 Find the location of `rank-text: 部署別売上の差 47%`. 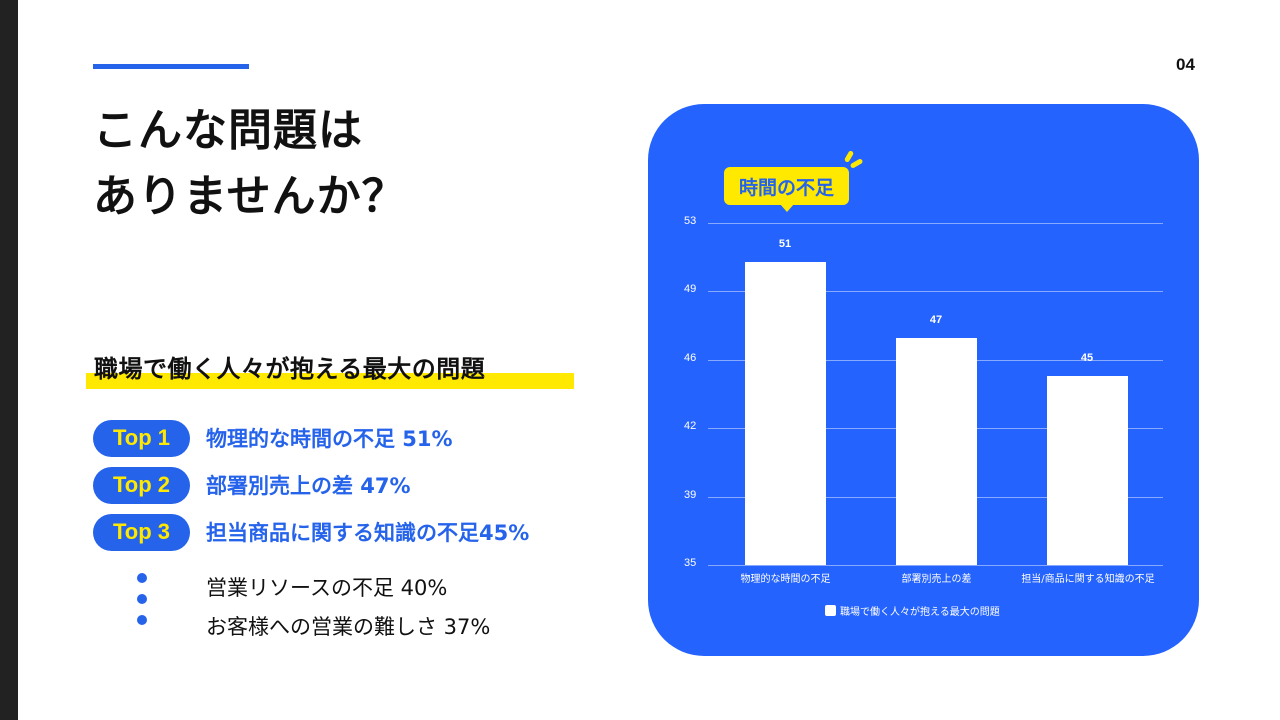

rank-text: 部署別売上の差 47% is located at coordinates (308, 486).